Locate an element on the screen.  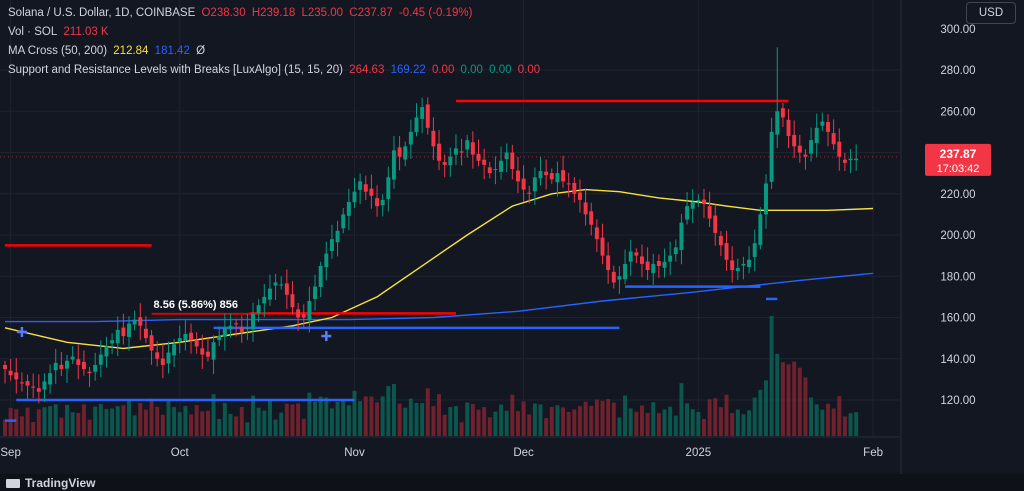
symbol-title: Solana / U.S. Dollar, 1D, COINBASE is located at coordinates (102, 13).